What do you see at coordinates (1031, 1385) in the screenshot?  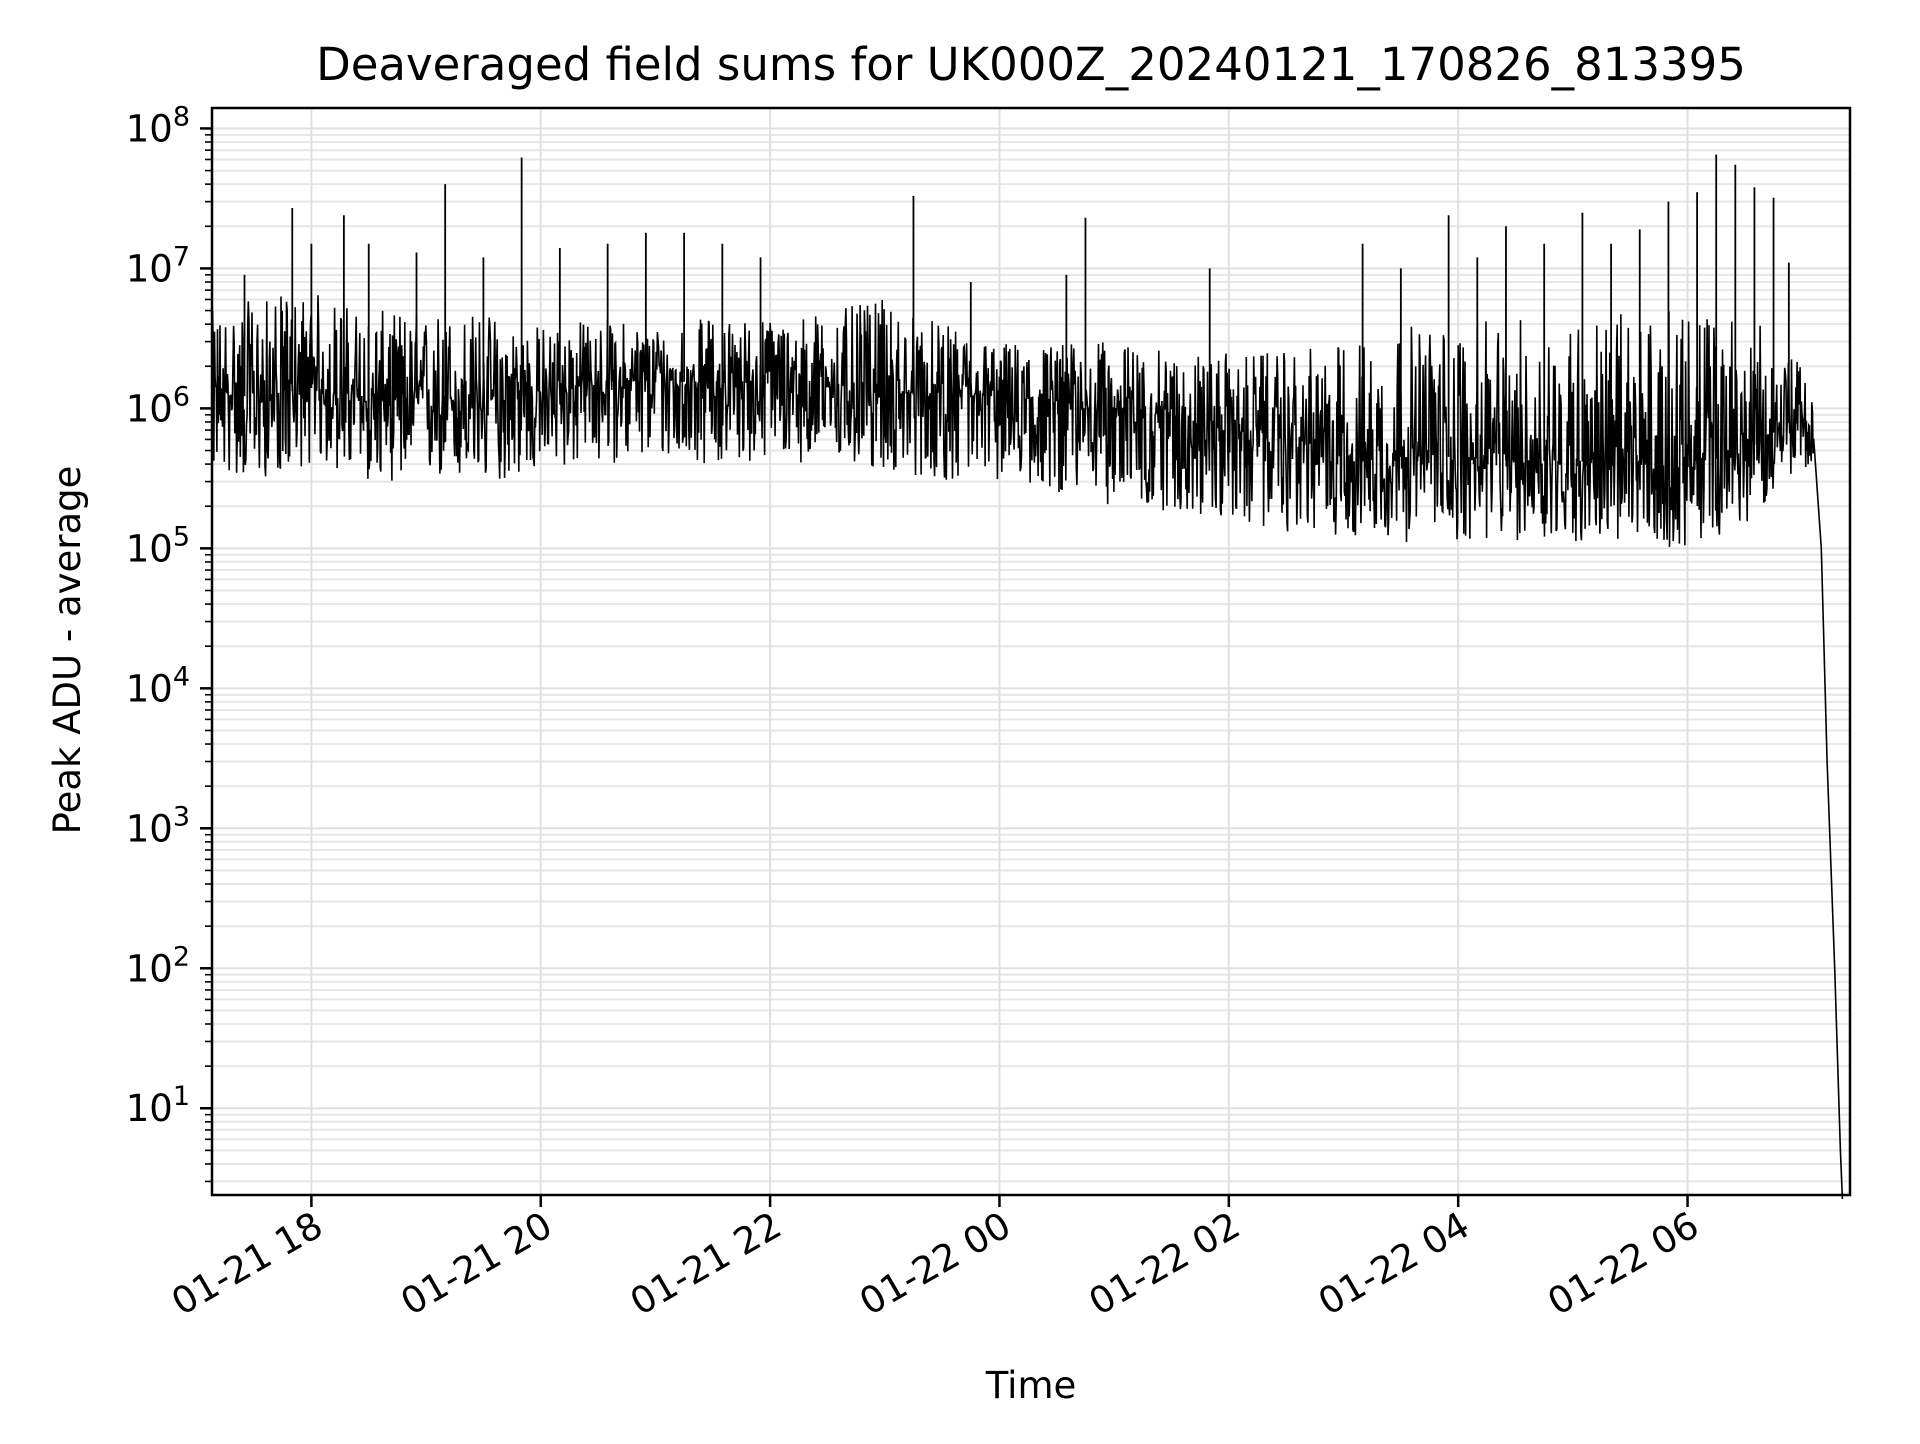 I see `x-axis-label: Time` at bounding box center [1031, 1385].